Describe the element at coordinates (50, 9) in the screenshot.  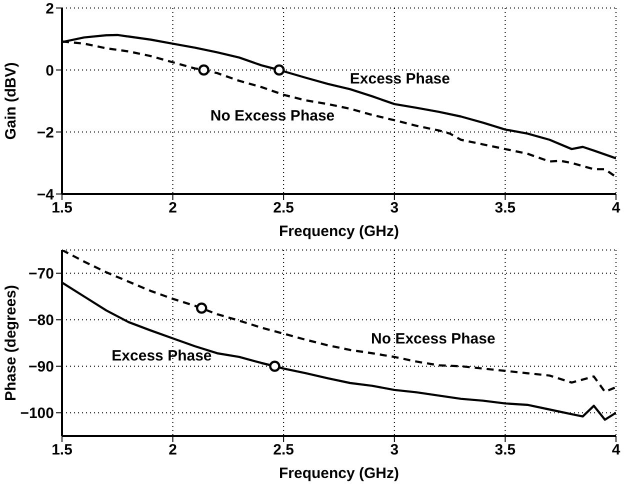
I see `y-tick-label: 2` at that location.